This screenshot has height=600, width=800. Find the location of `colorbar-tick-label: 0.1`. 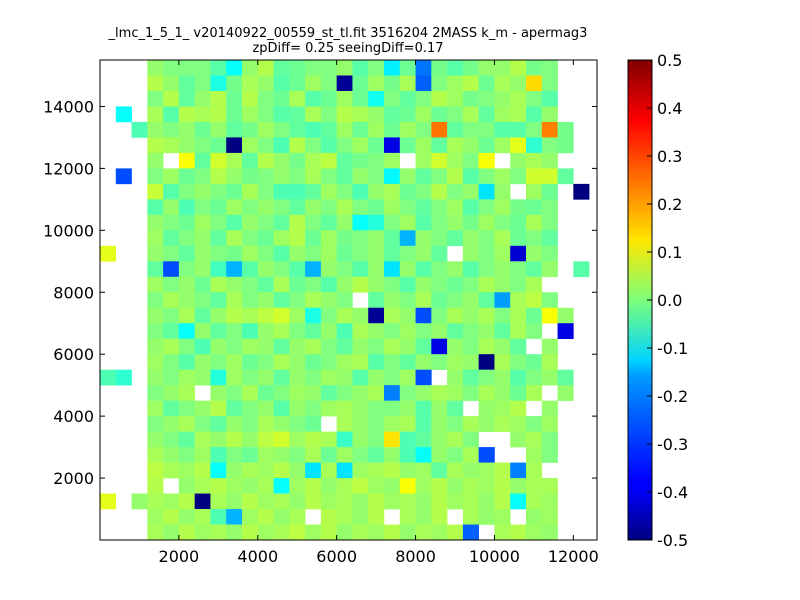

colorbar-tick-label: 0.1 is located at coordinates (669, 252).